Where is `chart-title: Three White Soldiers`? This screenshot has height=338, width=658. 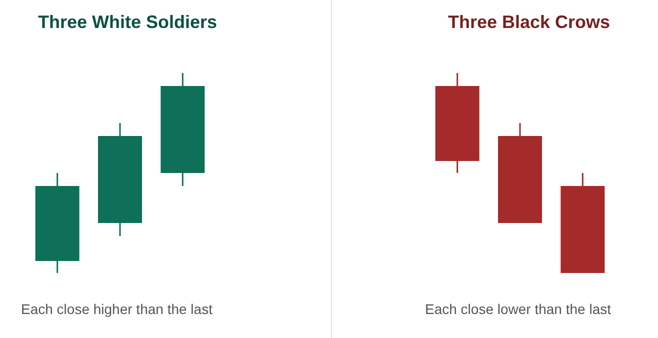 chart-title: Three White Soldiers is located at coordinates (128, 22).